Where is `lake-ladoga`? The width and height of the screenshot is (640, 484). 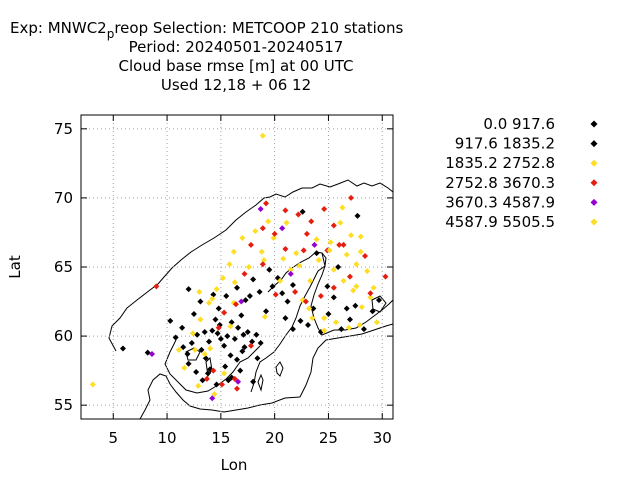 lake-ladoga is located at coordinates (379, 304).